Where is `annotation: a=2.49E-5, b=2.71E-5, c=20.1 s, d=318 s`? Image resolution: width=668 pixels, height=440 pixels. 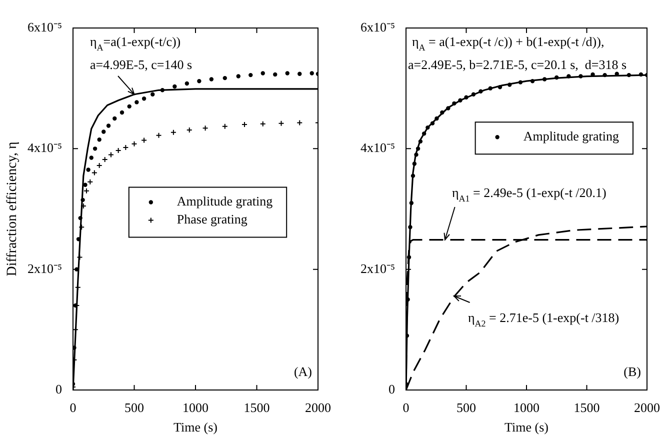 annotation: a=2.49E-5, b=2.71E-5, c=20.1 s, d=318 s is located at coordinates (517, 64).